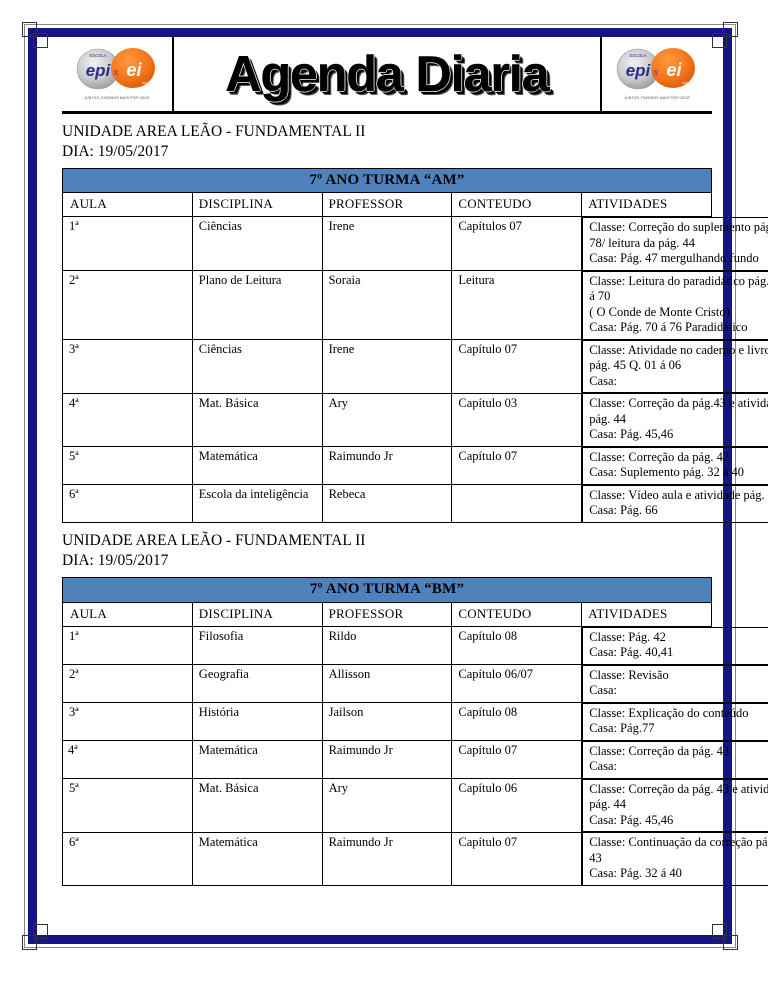 The image size is (768, 994). I want to click on cell-conteudo, so click(517, 504).